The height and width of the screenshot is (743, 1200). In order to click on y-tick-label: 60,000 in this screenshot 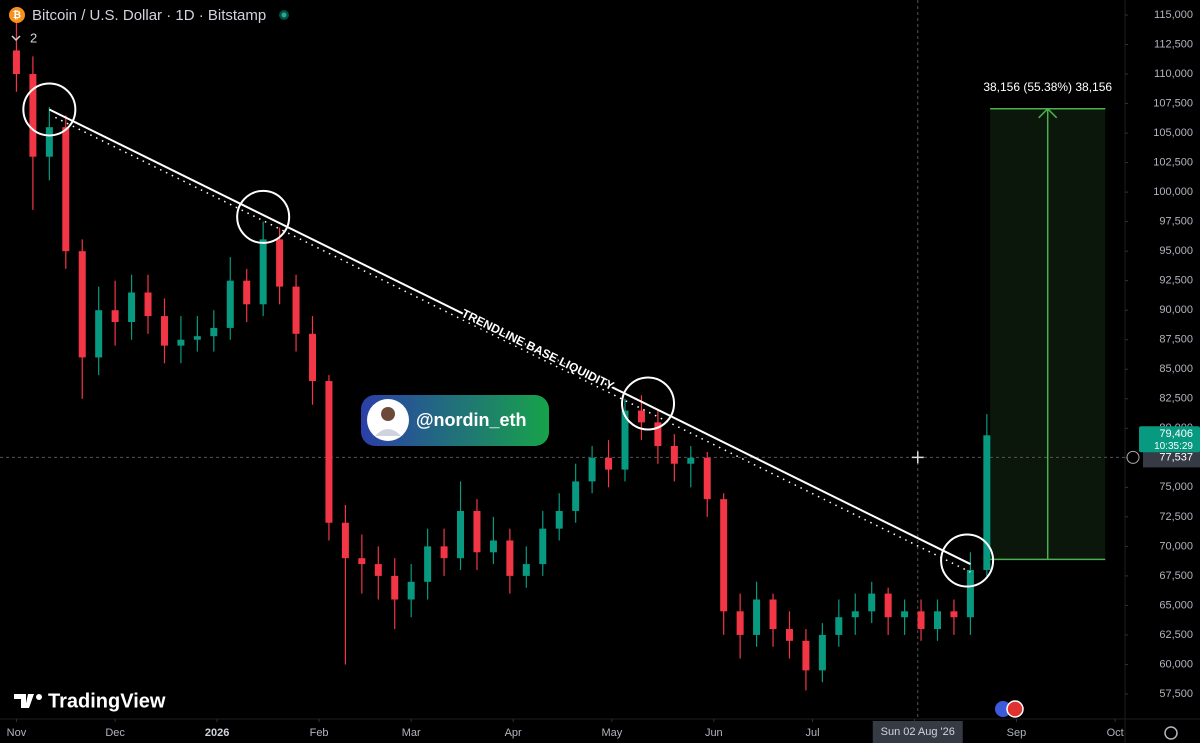, I will do `click(1176, 664)`.